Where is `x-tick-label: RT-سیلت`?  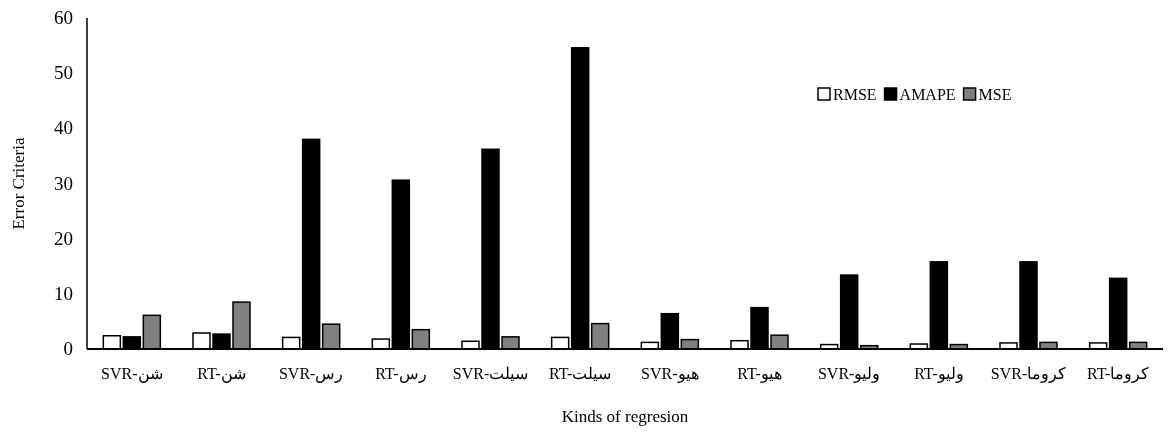
x-tick-label: RT-سیلت is located at coordinates (580, 373).